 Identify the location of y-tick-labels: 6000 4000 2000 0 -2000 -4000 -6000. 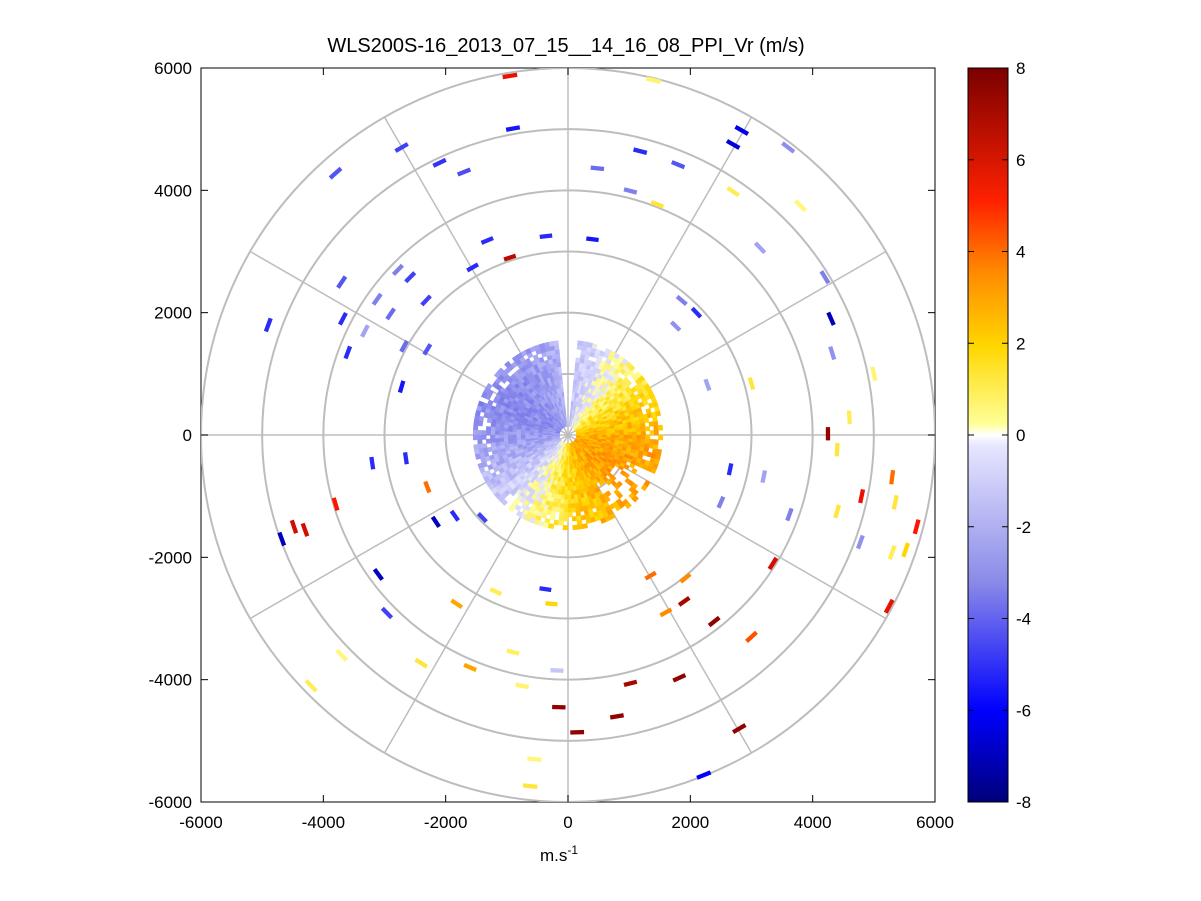
(170, 435).